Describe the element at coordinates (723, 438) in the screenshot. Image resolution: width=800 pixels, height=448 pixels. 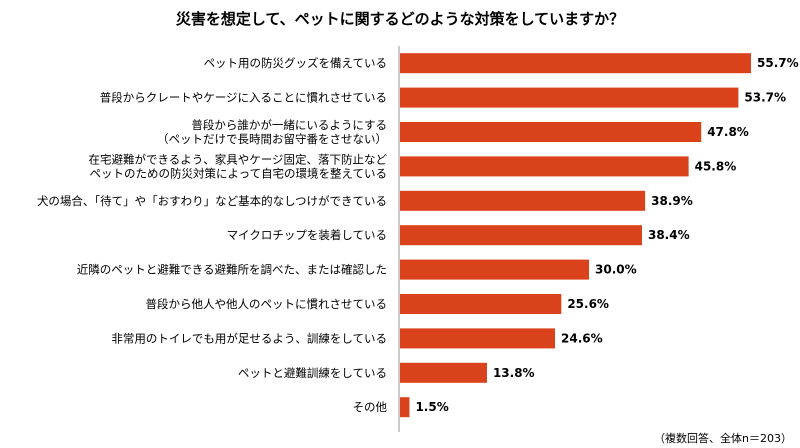
I see `sample-note: （複数回答、全体n＝203）` at that location.